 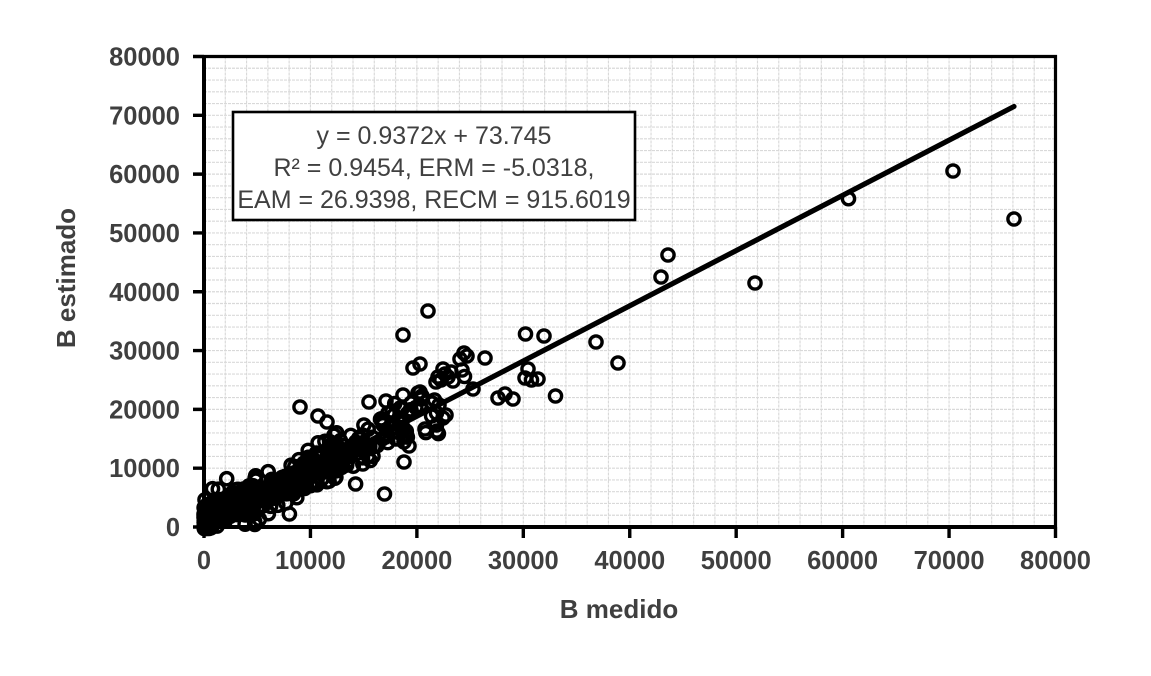 What do you see at coordinates (66, 278) in the screenshot?
I see `svg-text: B estimado` at bounding box center [66, 278].